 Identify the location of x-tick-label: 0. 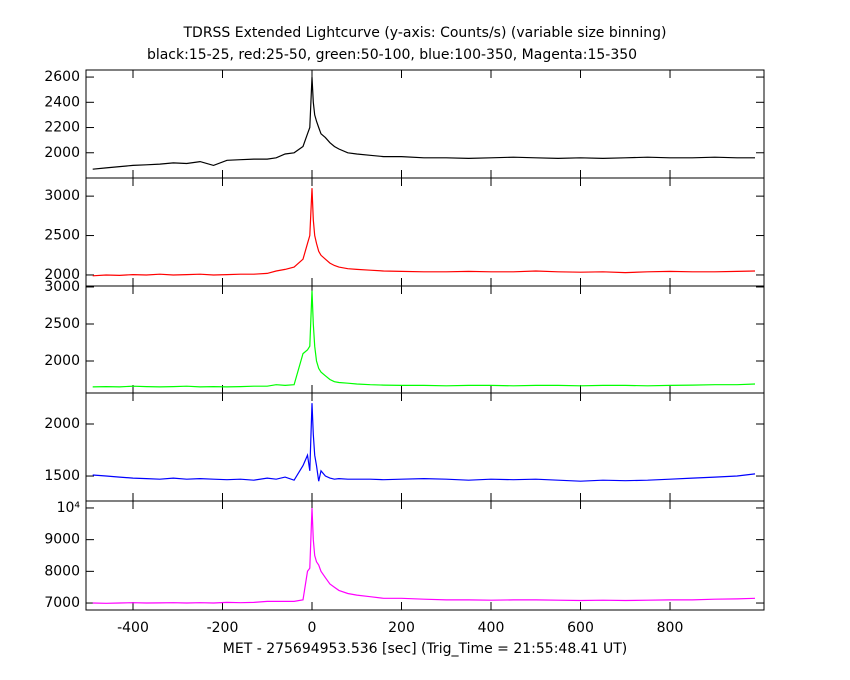
(312, 628).